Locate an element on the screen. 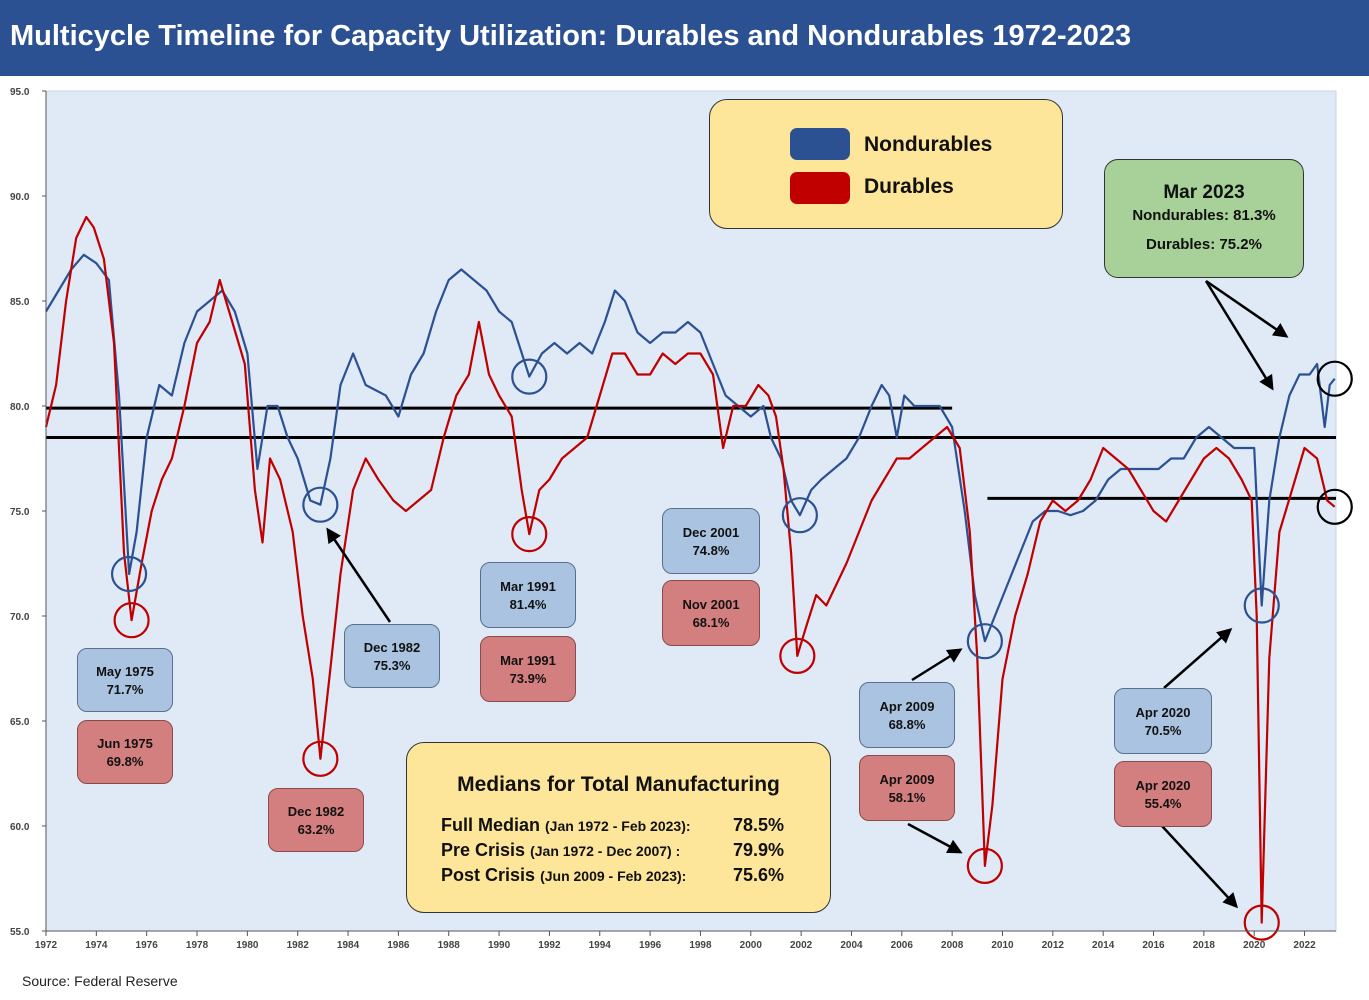 The height and width of the screenshot is (1000, 1369). annotation-dec-2001: Dec 2001 74.8% is located at coordinates (711, 541).